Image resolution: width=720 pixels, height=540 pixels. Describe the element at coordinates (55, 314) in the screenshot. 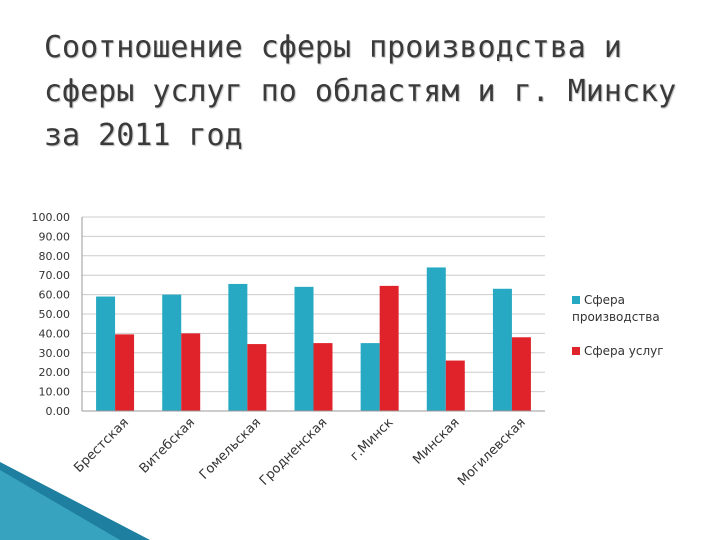

I see `y-tick-label: 50.00` at that location.